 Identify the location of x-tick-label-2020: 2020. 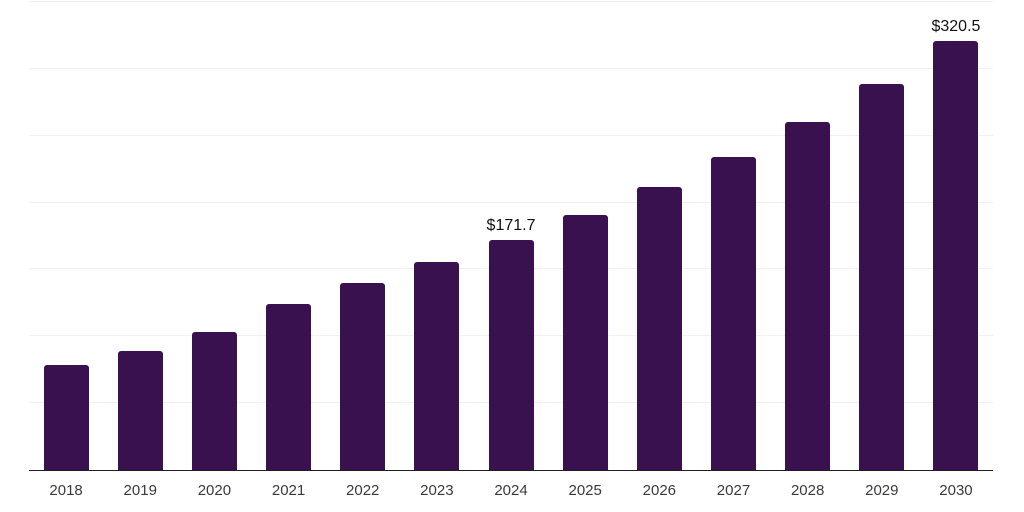
(214, 490).